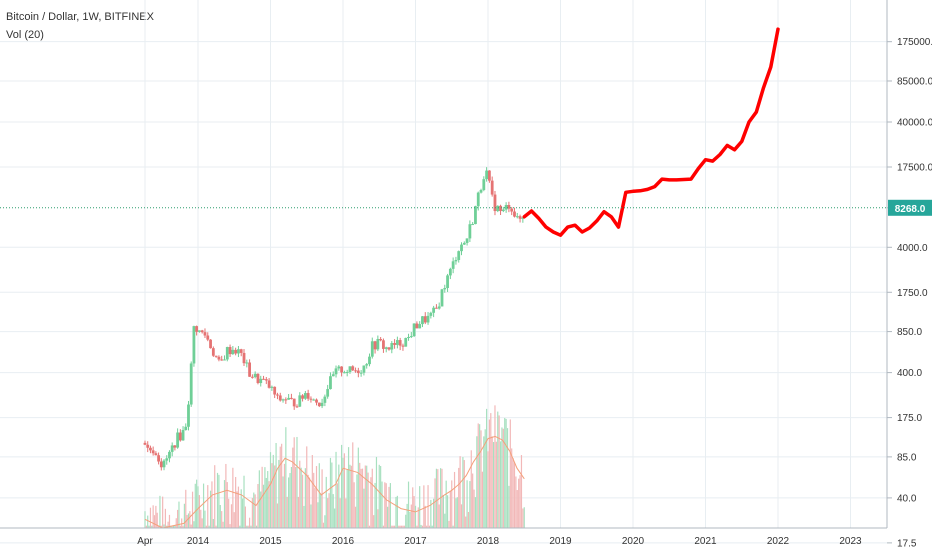  Describe the element at coordinates (914, 42) in the screenshot. I see `y-tick-label: 175000.0` at that location.